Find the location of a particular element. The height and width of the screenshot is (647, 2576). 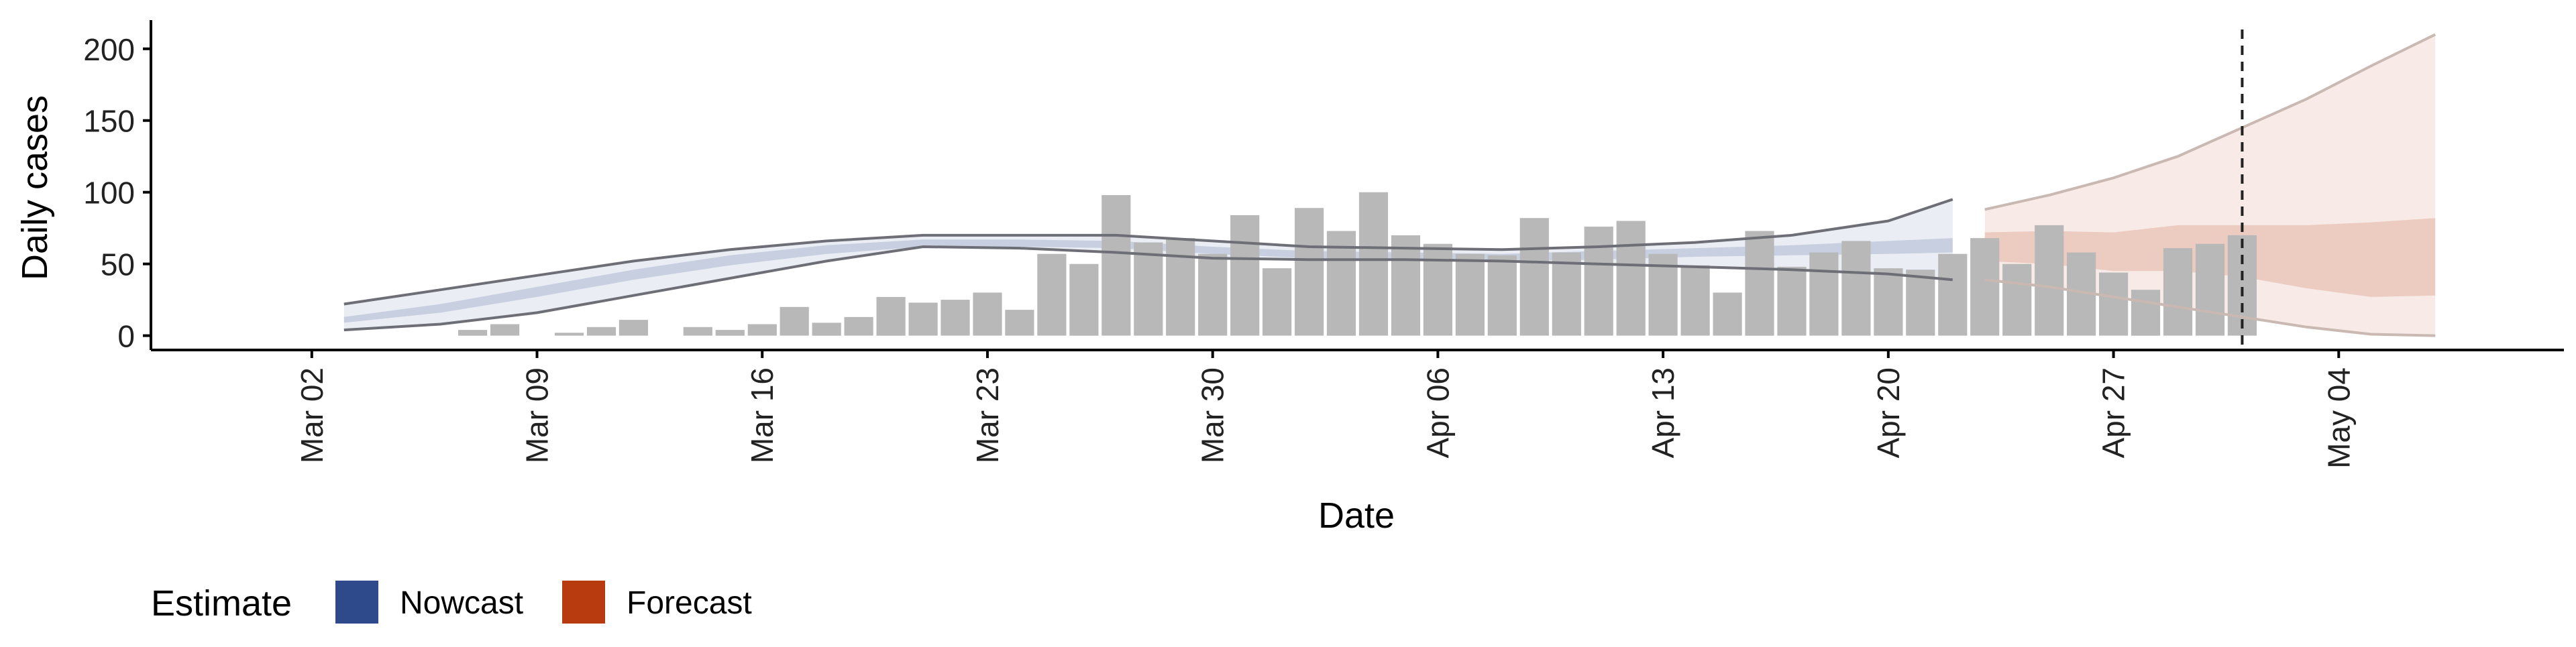

legend: Estimate Nowcast Forecast is located at coordinates (451, 602).